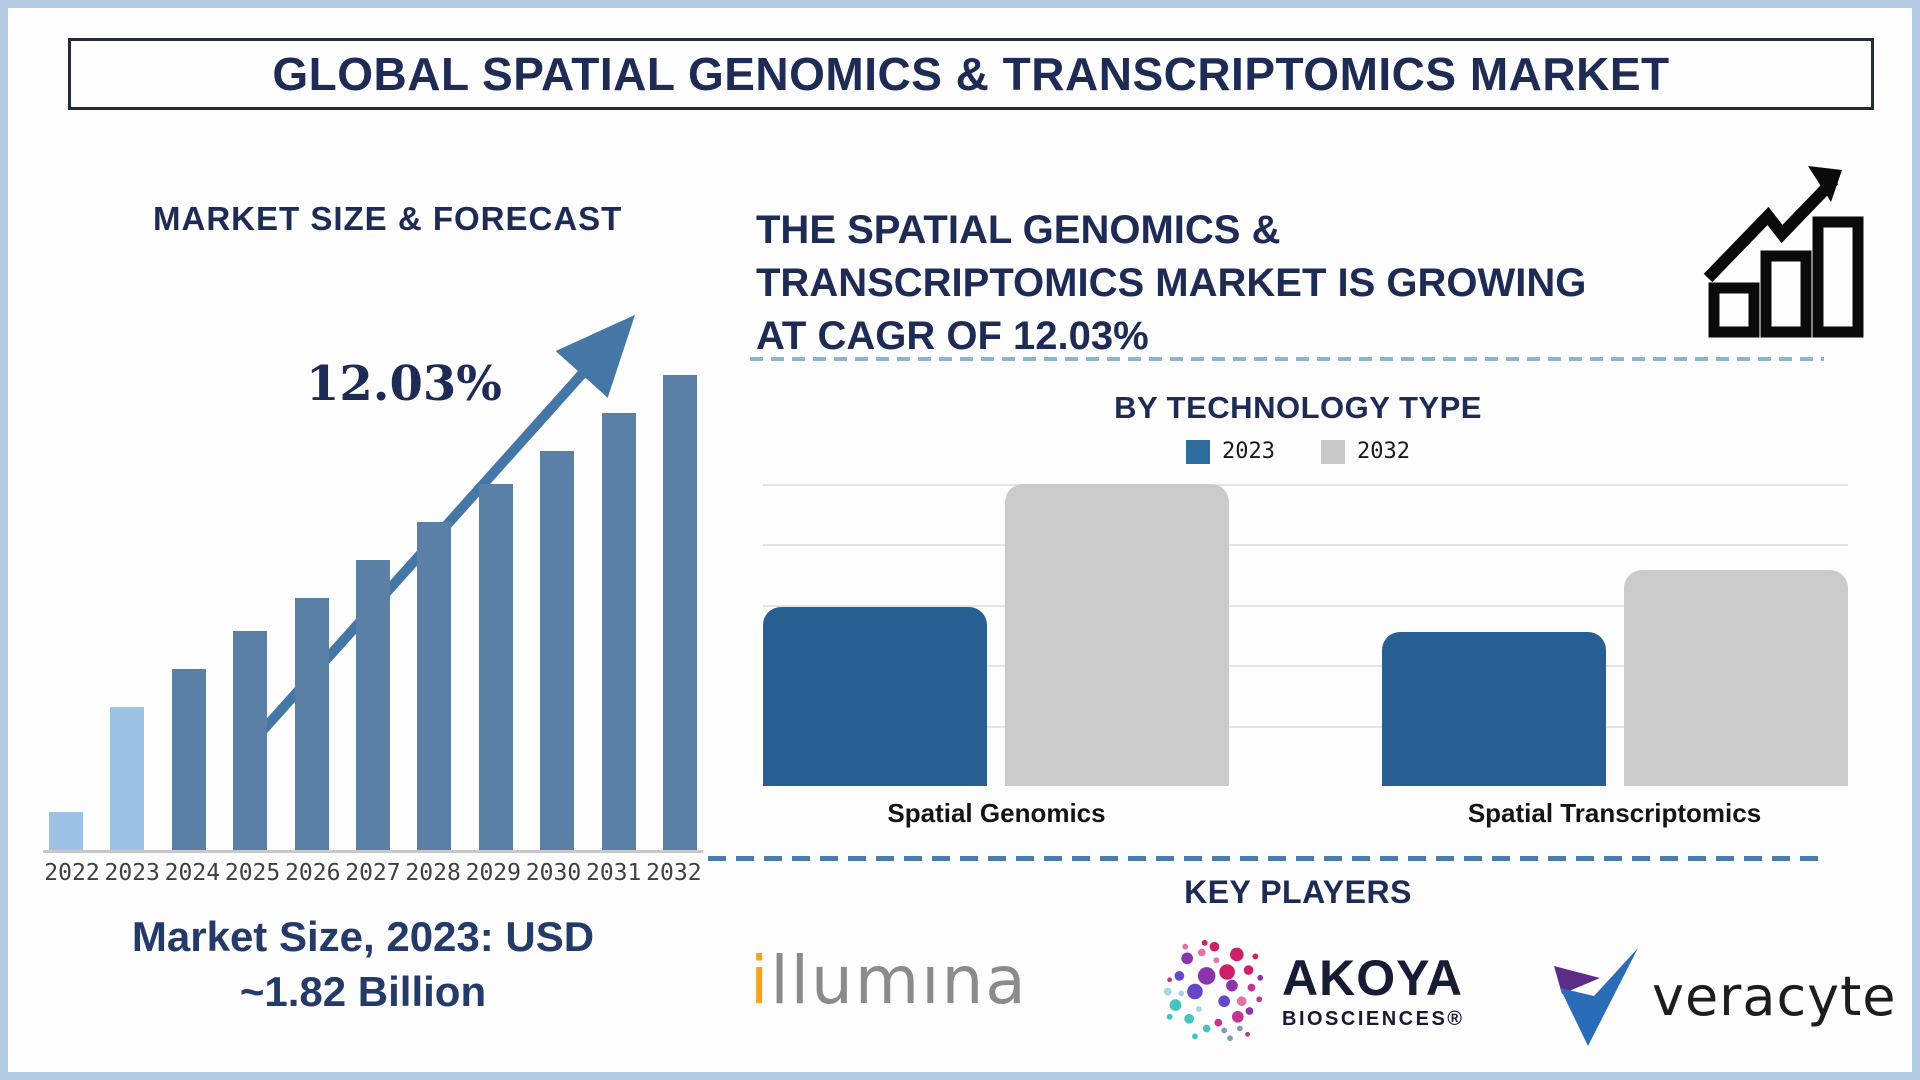 The image size is (1920, 1080). I want to click on legend-label-2032: 2032, so click(1383, 451).